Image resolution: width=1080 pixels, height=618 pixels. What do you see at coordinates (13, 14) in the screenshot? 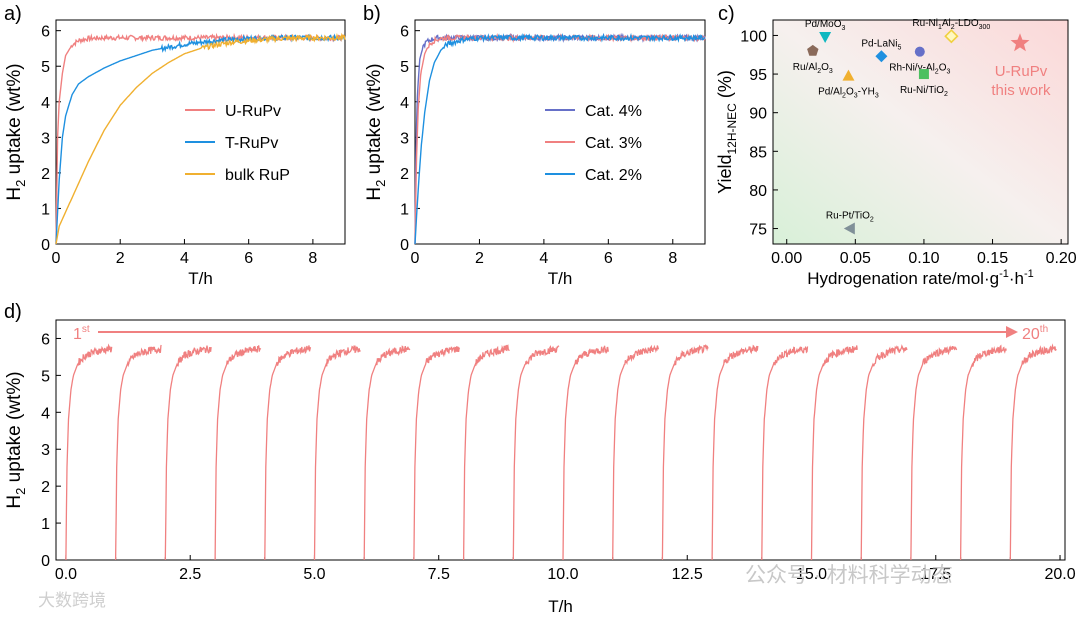
I see `panel-label: a)` at bounding box center [13, 14].